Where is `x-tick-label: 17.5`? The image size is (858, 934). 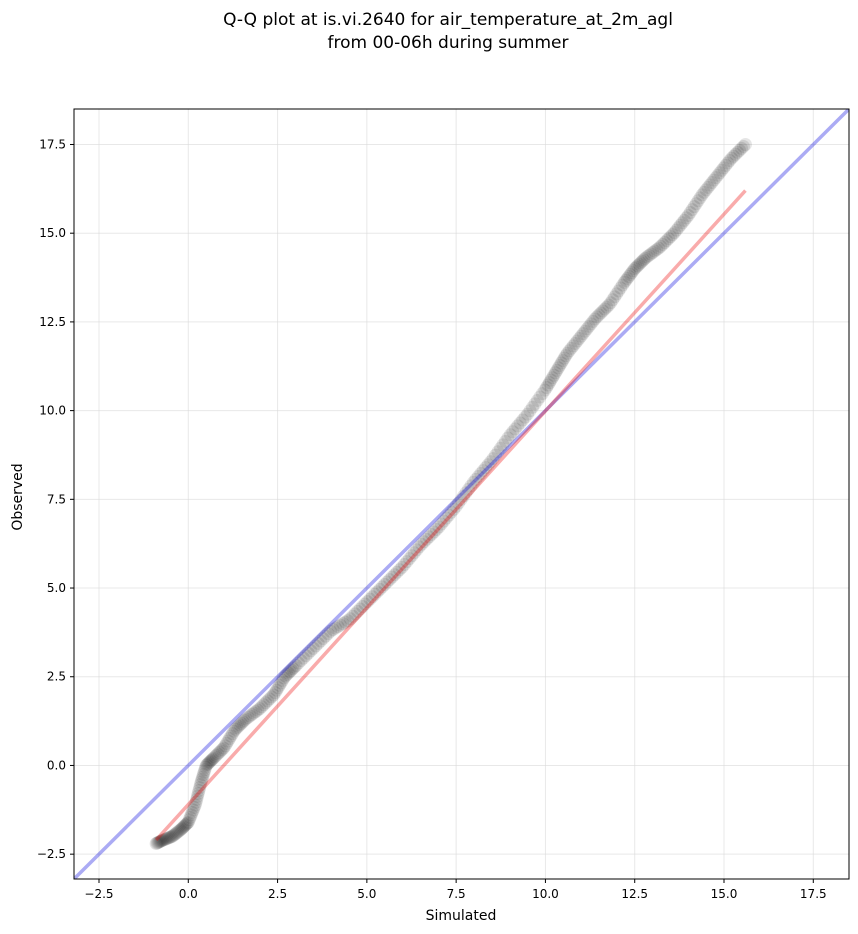 x-tick-label: 17.5 is located at coordinates (813, 894).